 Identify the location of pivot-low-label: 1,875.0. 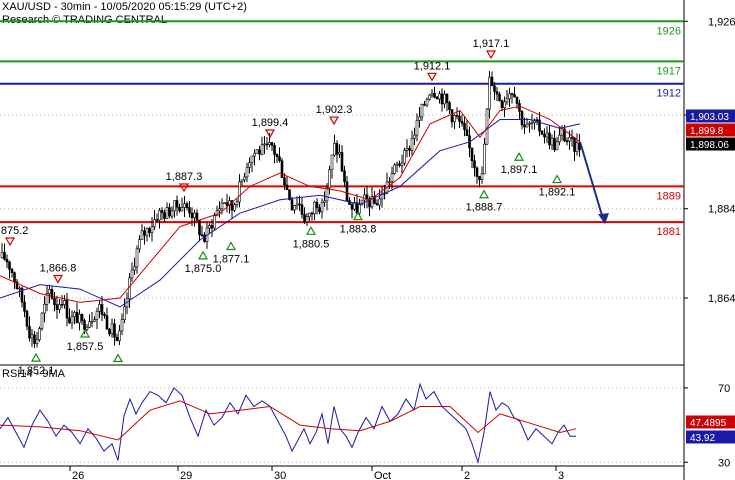
(203, 269).